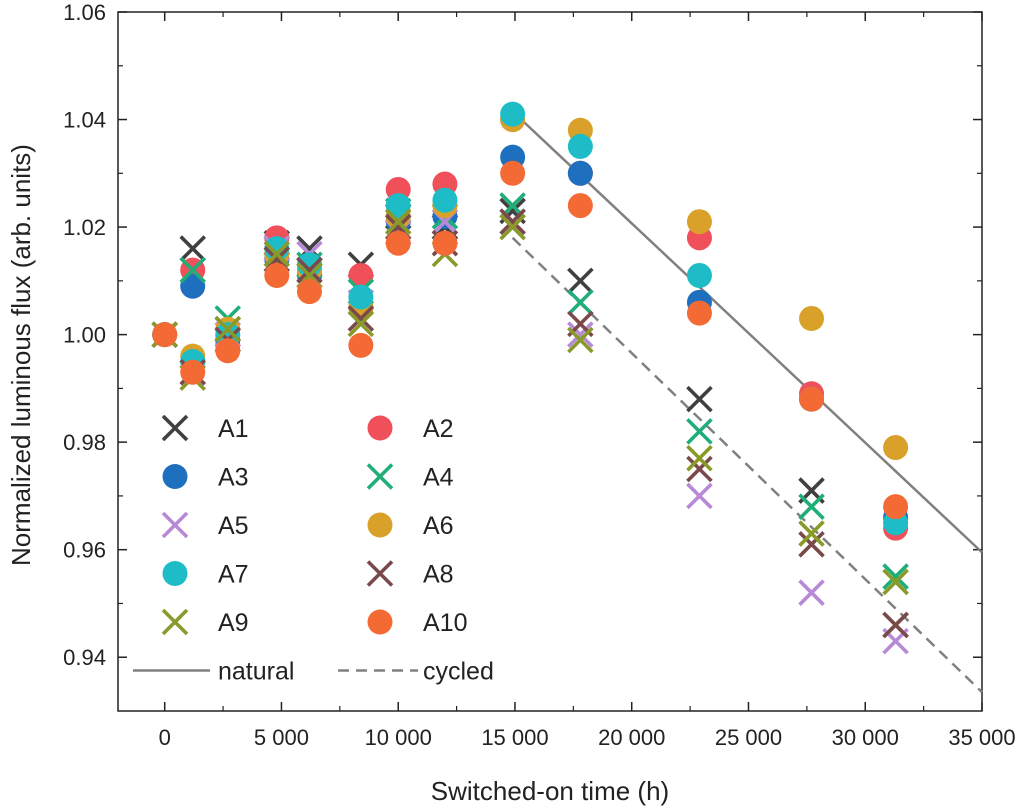 The width and height of the screenshot is (1025, 812). Describe the element at coordinates (233, 575) in the screenshot. I see `legend-label: A7` at that location.